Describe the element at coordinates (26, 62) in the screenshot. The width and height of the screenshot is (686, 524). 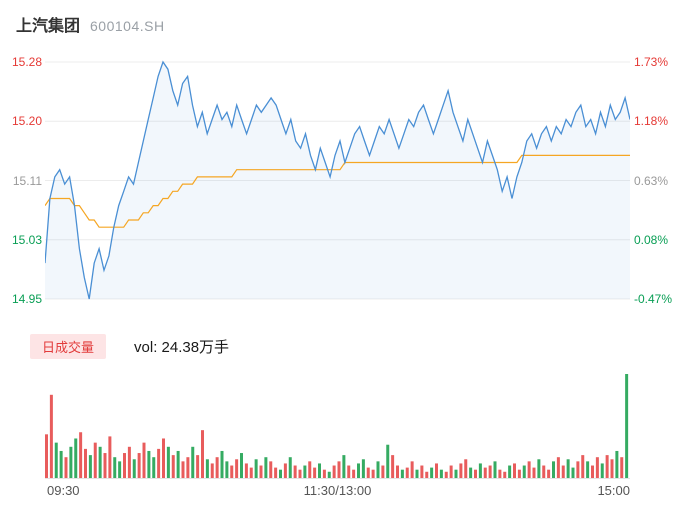
I see `y-left-label: 15.28` at that location.